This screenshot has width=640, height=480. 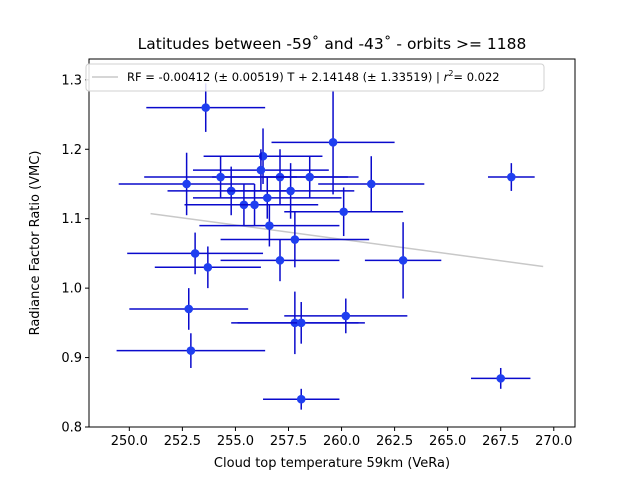 I want to click on y-tick-label: 0.8, so click(x=71, y=428).